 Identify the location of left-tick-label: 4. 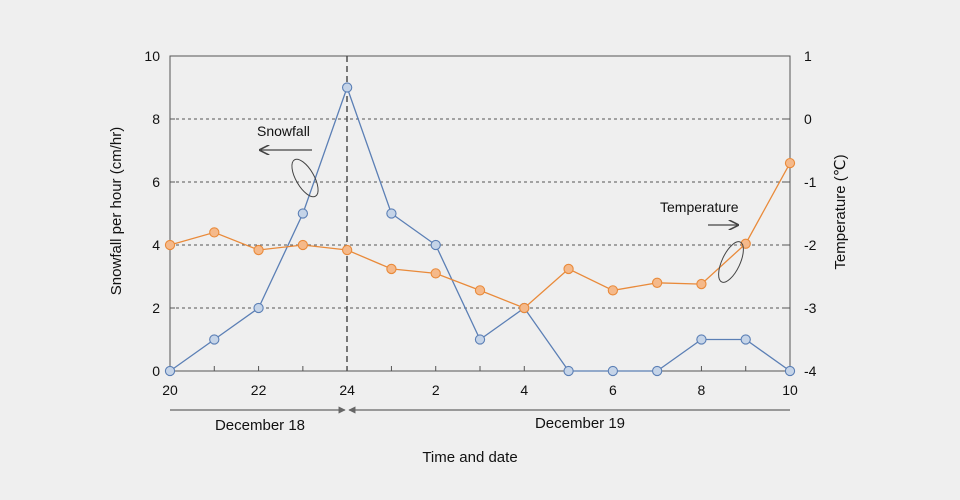
(156, 245).